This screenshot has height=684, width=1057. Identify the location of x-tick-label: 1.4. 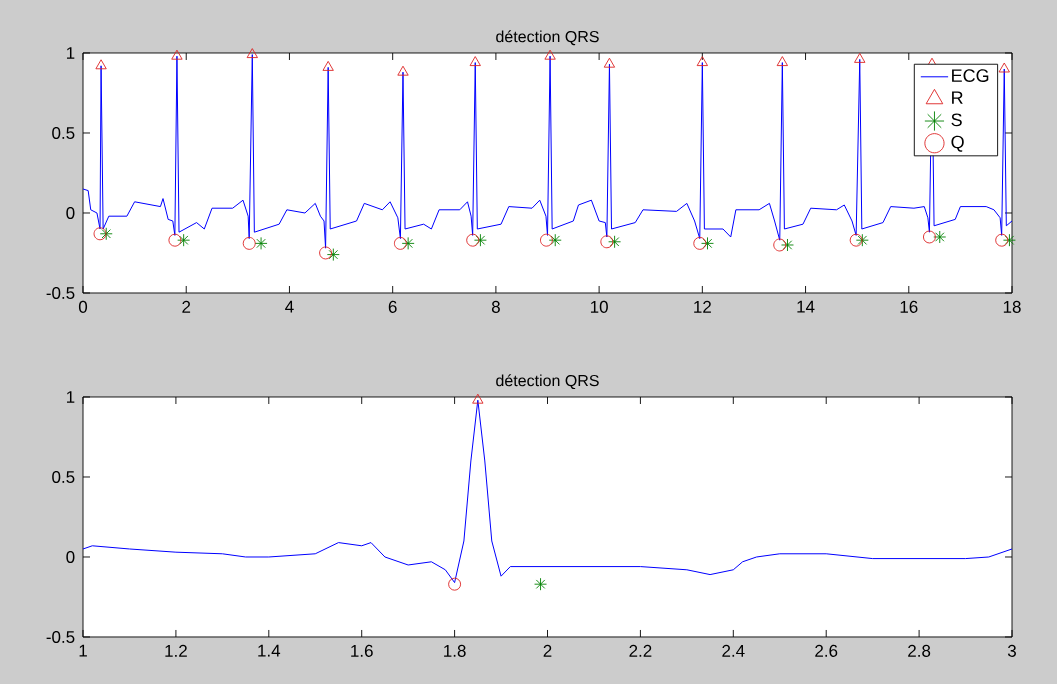
(269, 650).